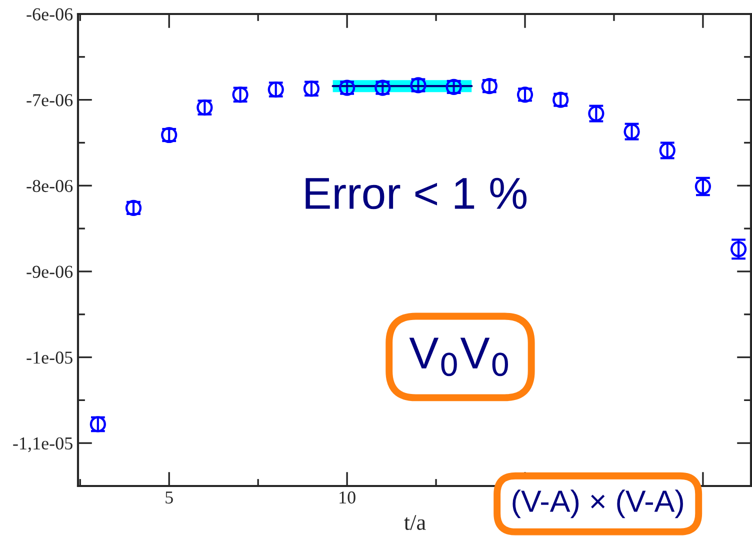  What do you see at coordinates (416, 194) in the screenshot?
I see `annotation: Error < 1 %` at bounding box center [416, 194].